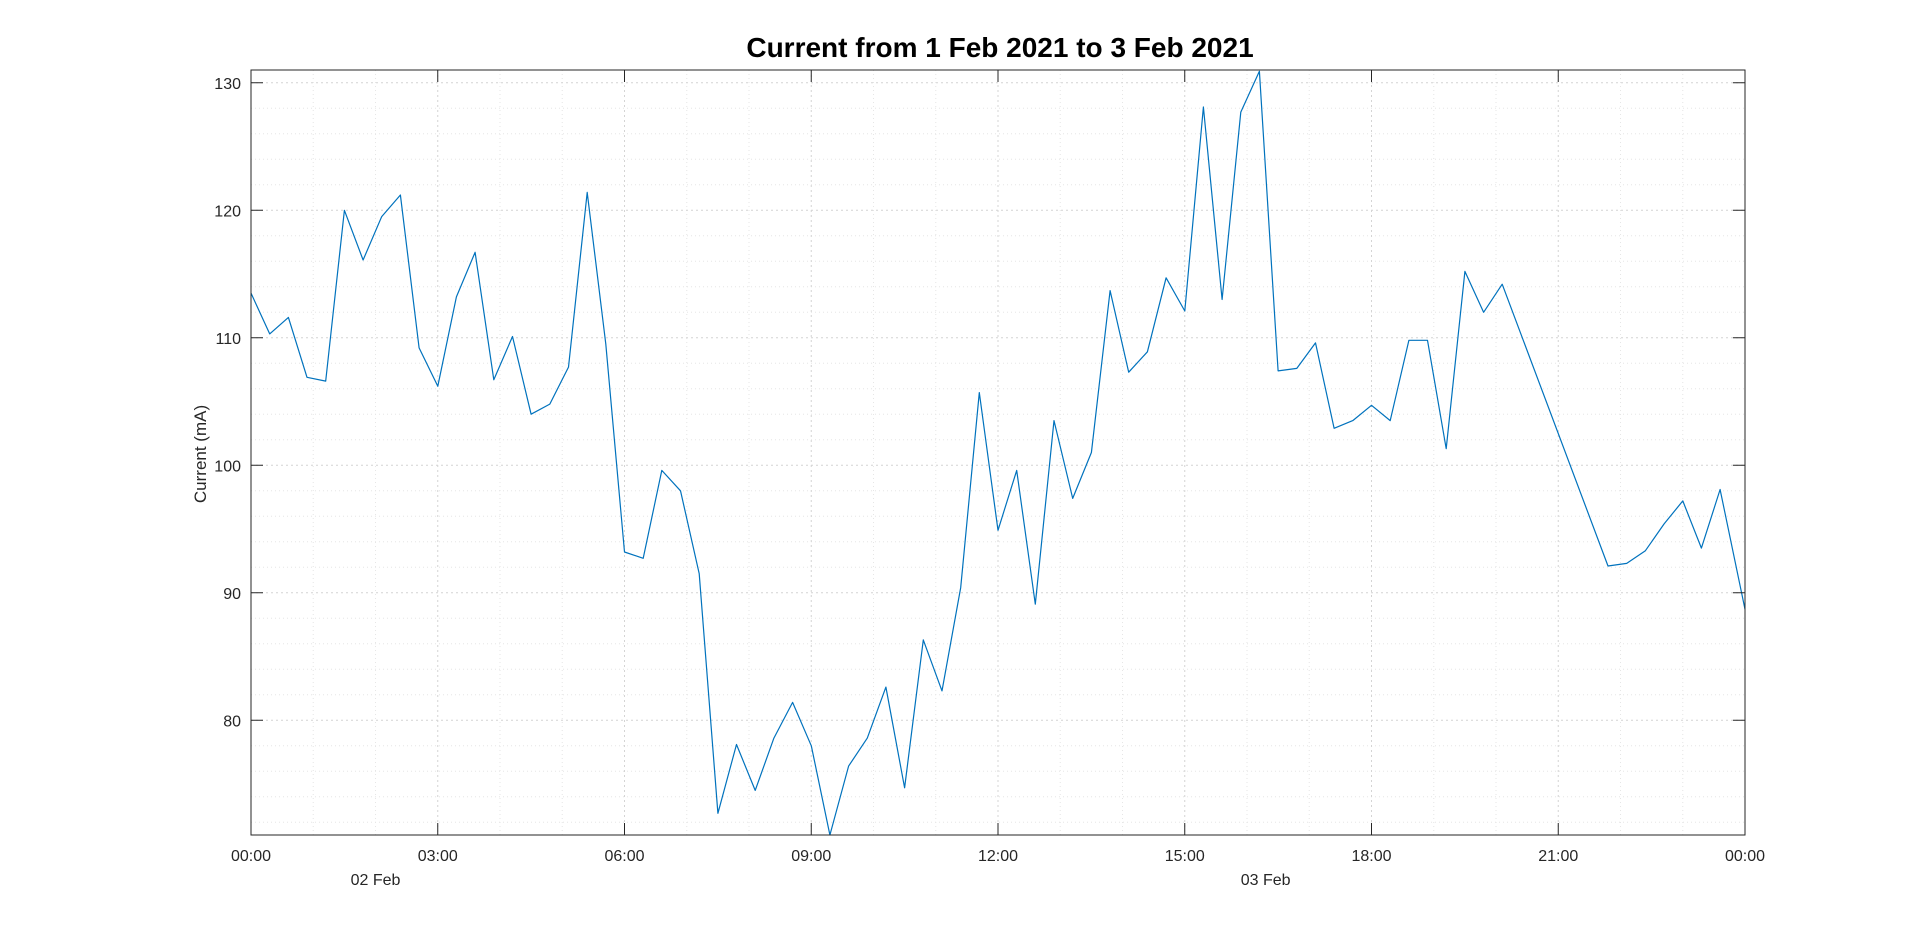  Describe the element at coordinates (227, 211) in the screenshot. I see `y-tick-label: 120` at that location.